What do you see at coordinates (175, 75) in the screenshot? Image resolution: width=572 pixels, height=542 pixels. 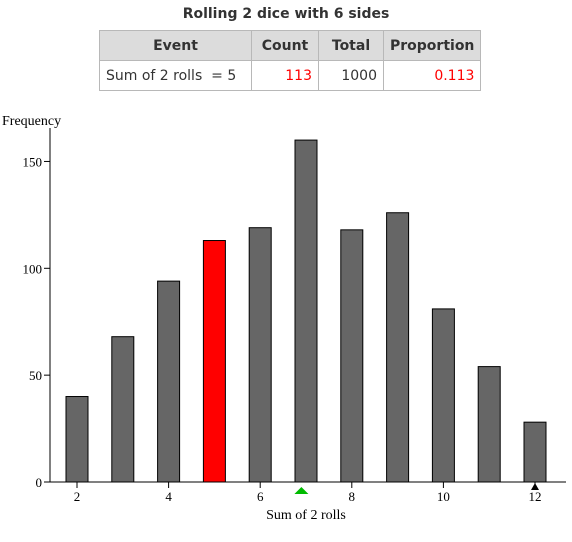 I see `cell-event: Sum of 2 rolls = 5` at bounding box center [175, 75].